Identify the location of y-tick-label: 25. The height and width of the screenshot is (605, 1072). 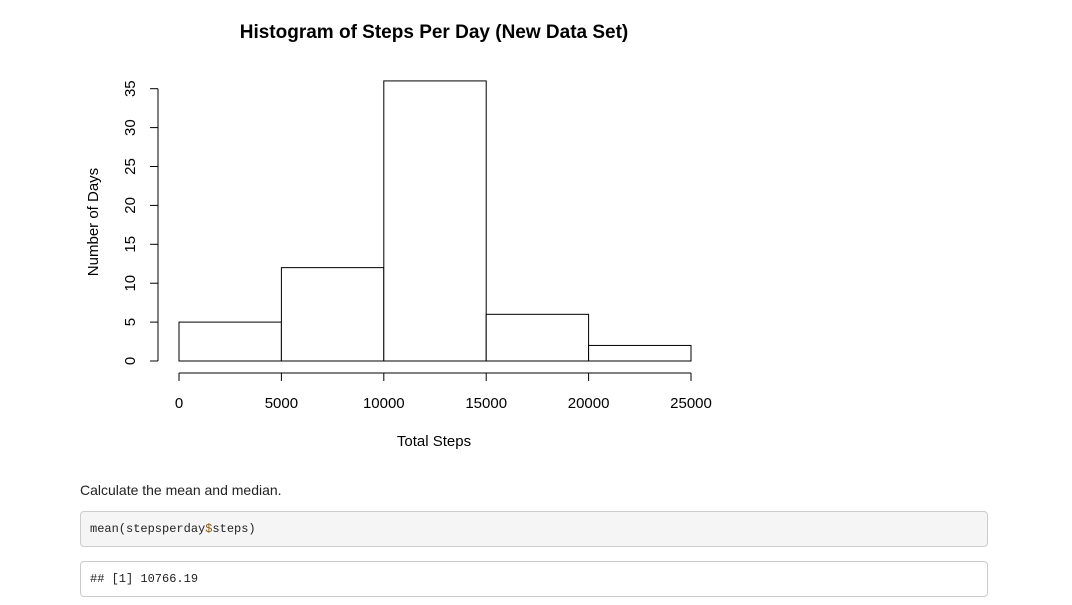
(130, 166).